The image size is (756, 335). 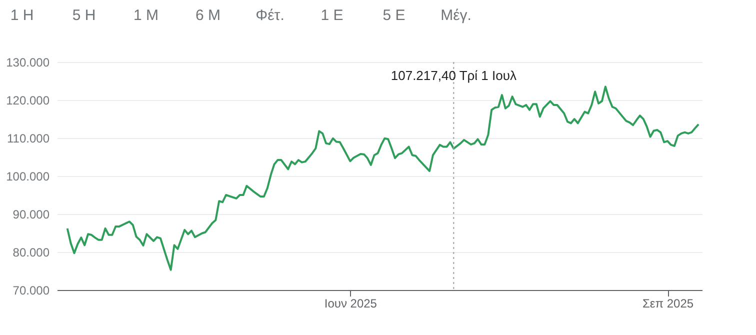 I want to click on y-tick-label: 110.000, so click(x=28, y=139).